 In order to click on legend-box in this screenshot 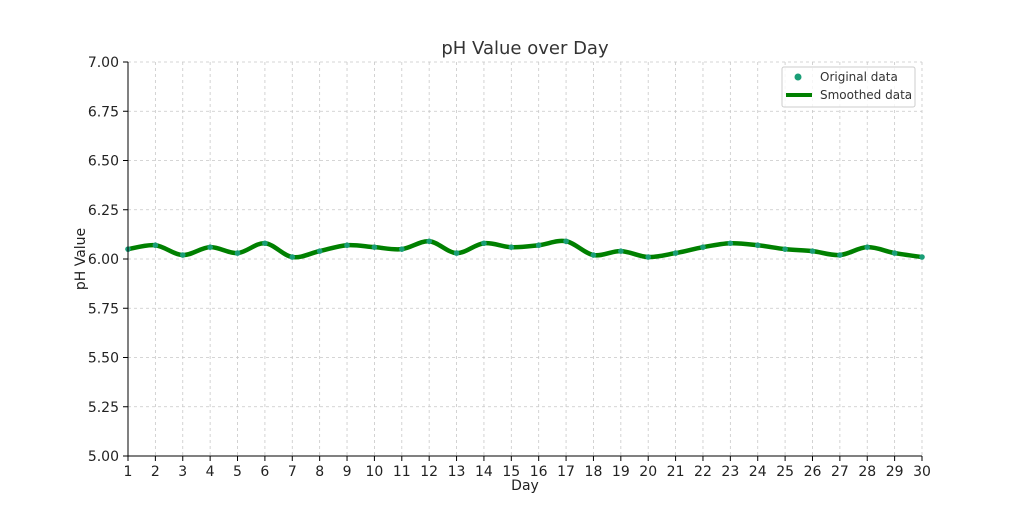, I will do `click(848, 87)`.